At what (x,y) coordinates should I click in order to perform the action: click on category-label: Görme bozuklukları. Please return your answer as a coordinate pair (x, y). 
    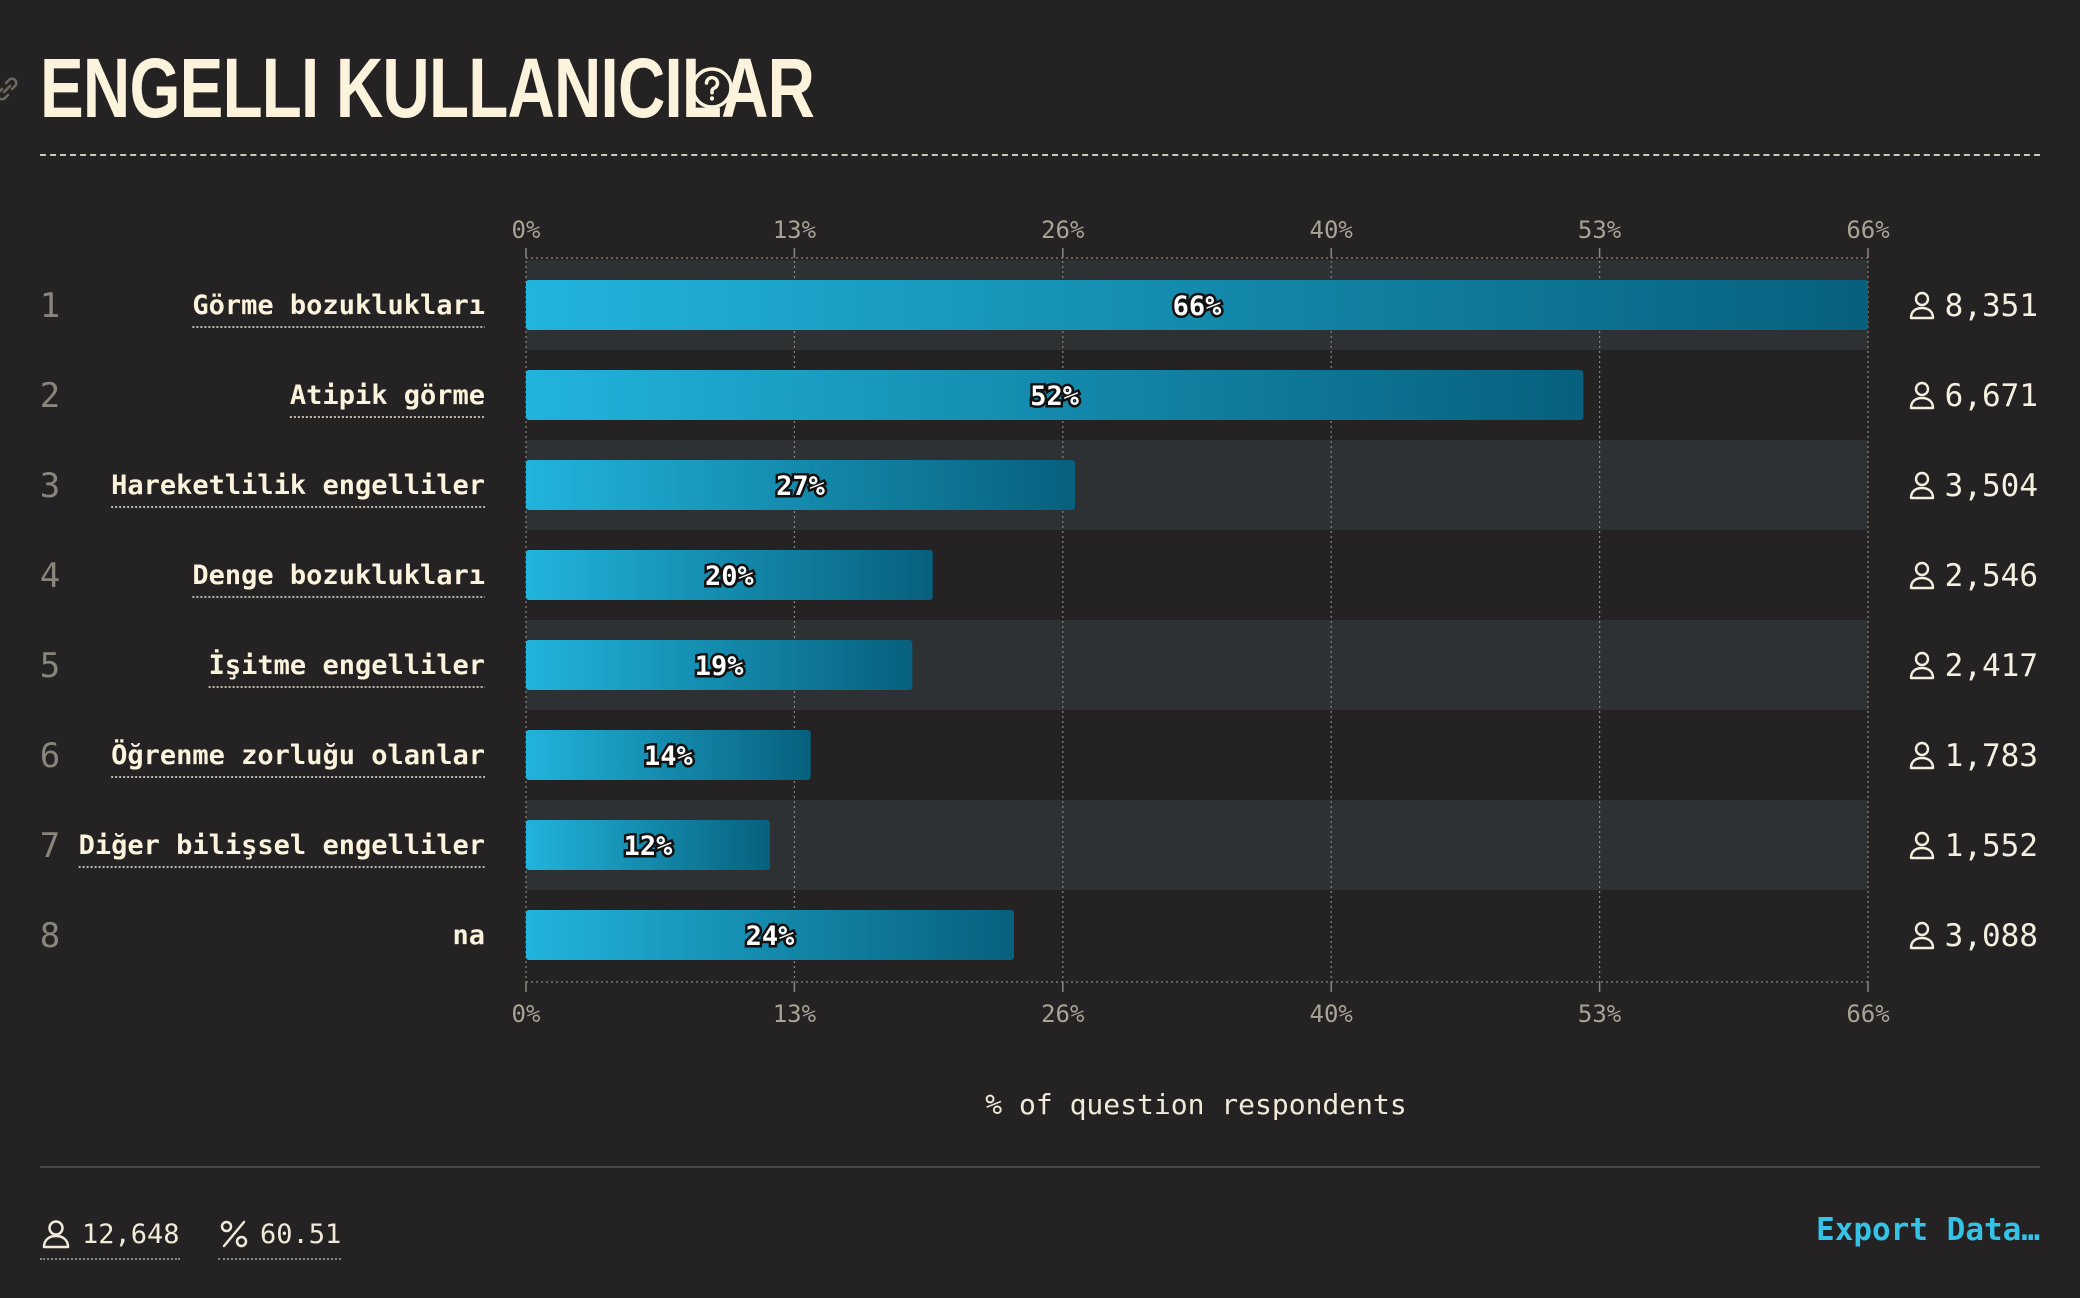
    Looking at the image, I should click on (338, 305).